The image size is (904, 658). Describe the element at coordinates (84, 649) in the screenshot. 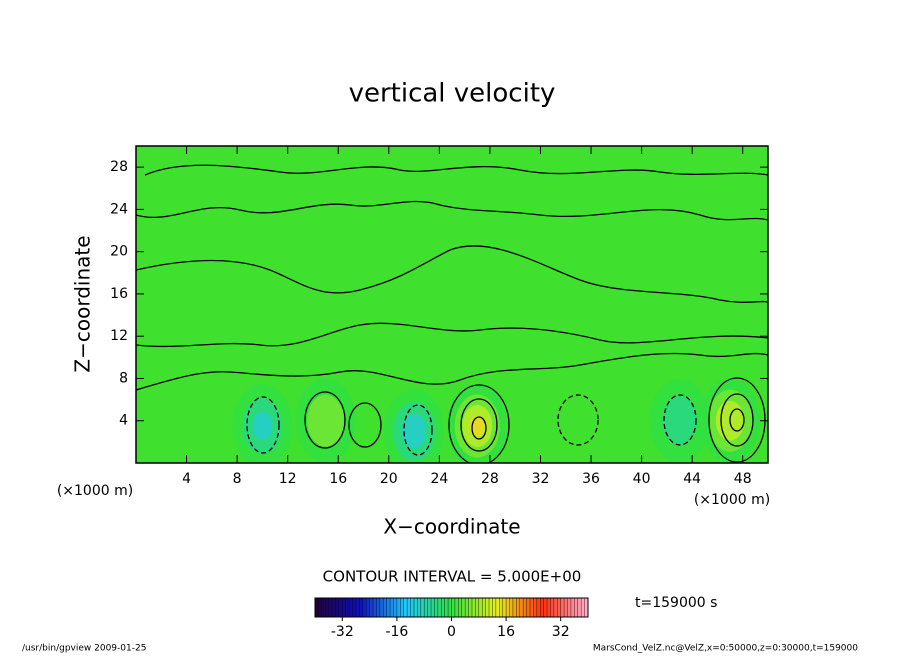

I see `footer-left: /usr/bin/gpview 2009-01-25` at that location.